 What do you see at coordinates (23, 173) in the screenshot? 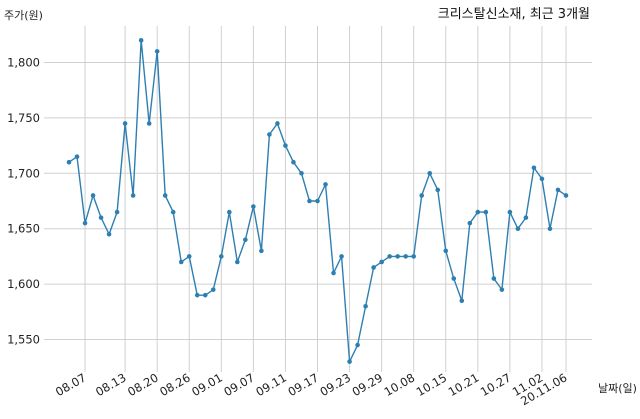
I see `y-tick-label: 1,700` at bounding box center [23, 173].